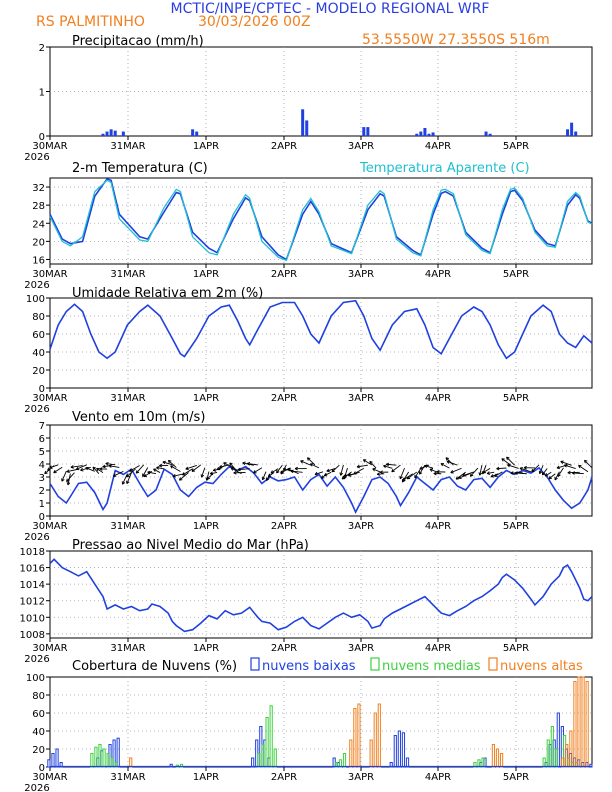  What do you see at coordinates (167, 293) in the screenshot?
I see `rh-title: Umidade Relativa em 2m (%)` at bounding box center [167, 293].